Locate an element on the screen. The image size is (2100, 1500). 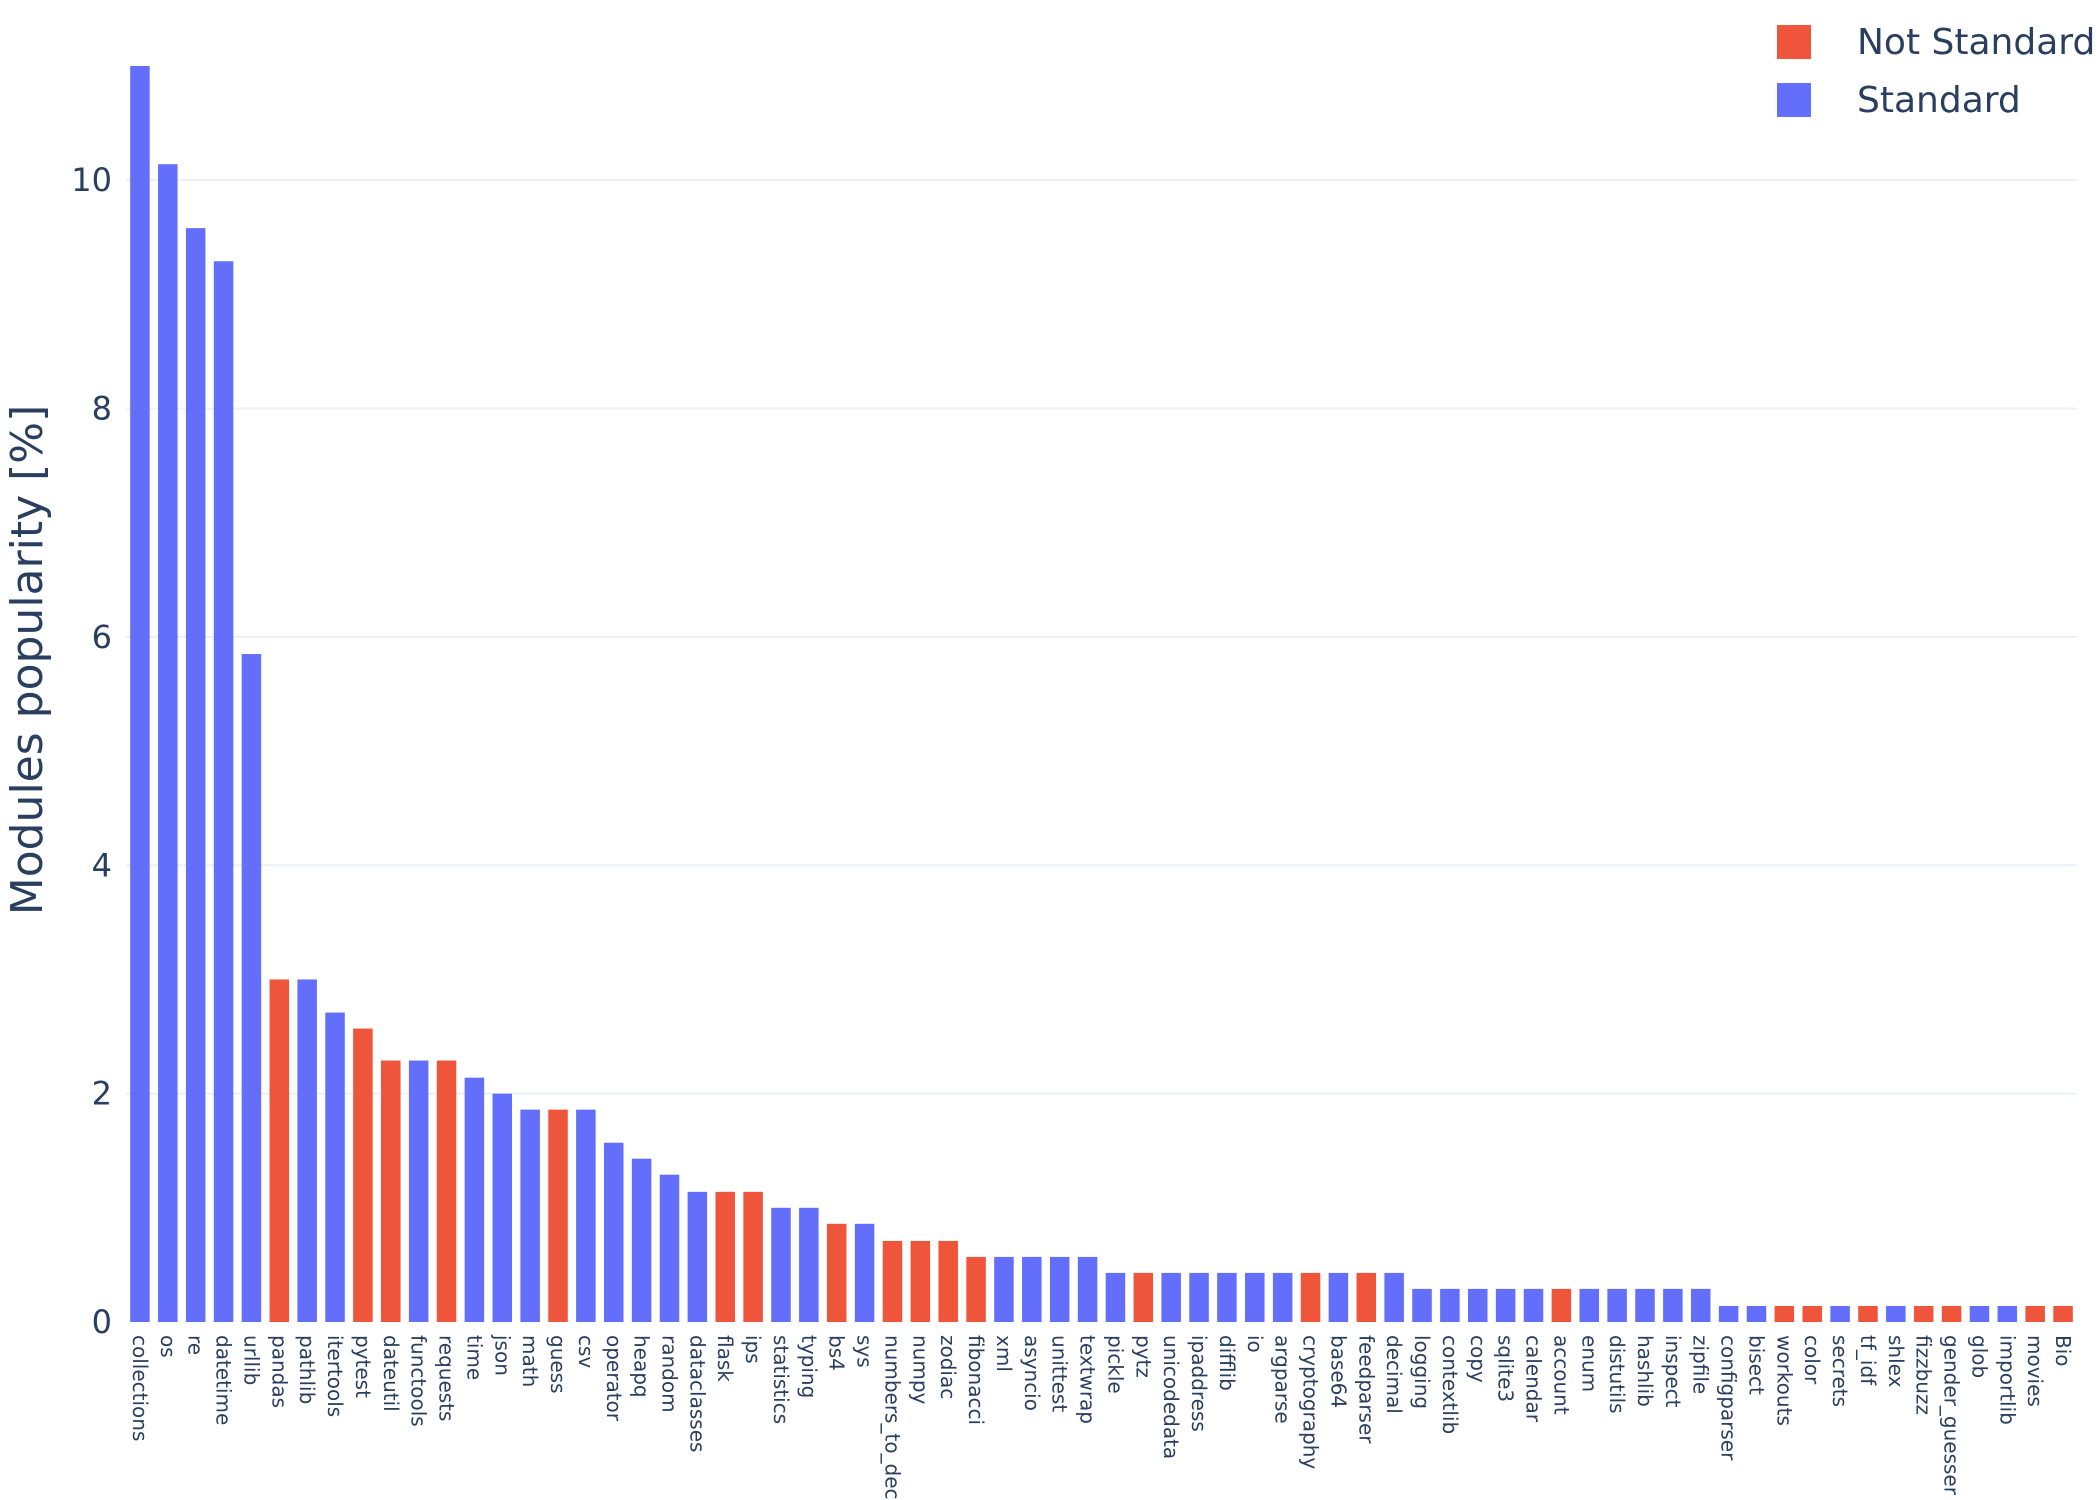
x-tick-label: argparse is located at coordinates (1283, 1379).